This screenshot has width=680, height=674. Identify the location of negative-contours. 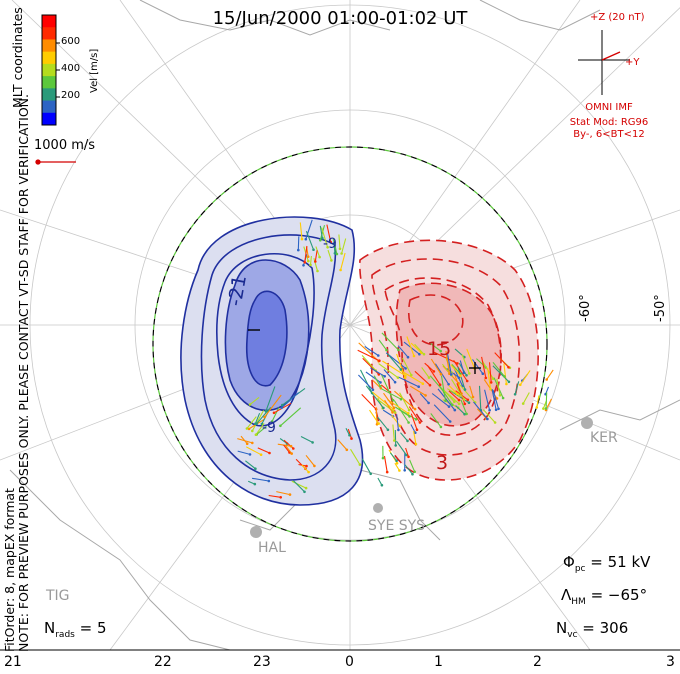
(272, 361).